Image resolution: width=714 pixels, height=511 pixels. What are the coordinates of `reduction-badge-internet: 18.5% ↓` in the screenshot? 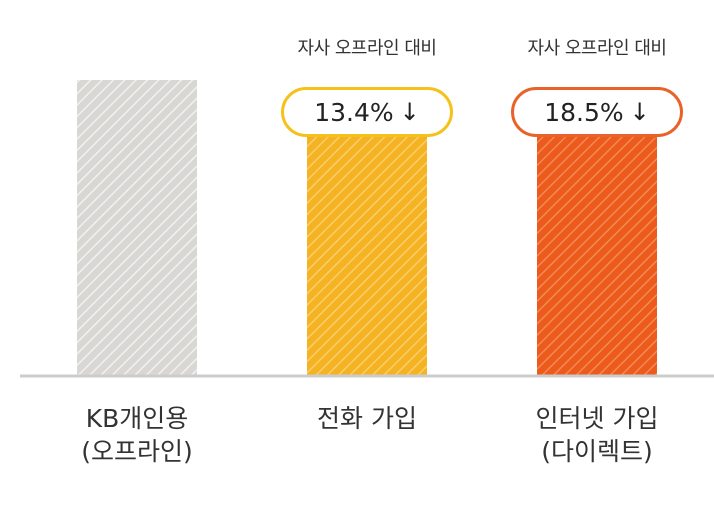 It's located at (597, 112).